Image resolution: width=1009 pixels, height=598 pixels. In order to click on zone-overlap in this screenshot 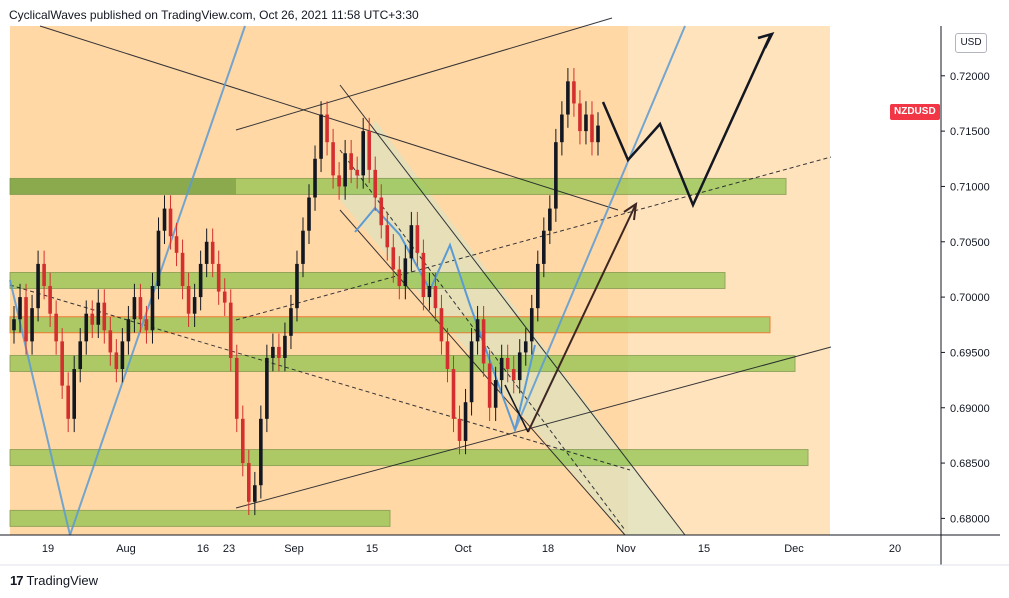, I will do `click(123, 186)`.